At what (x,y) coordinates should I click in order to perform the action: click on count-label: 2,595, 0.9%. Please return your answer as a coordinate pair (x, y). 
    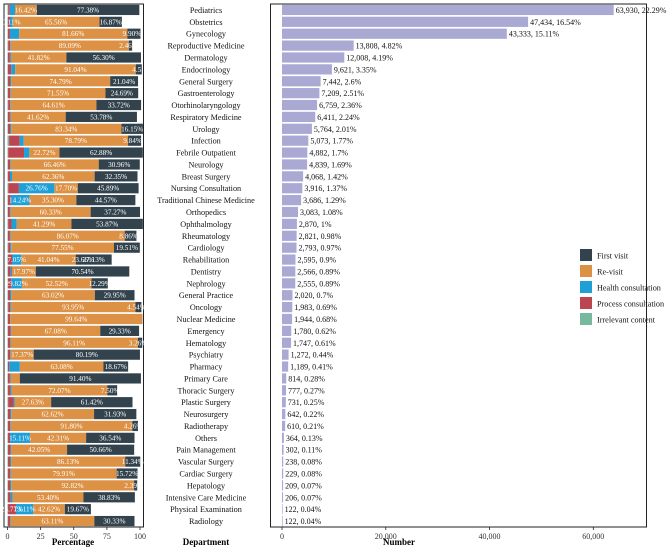
    Looking at the image, I should click on (316, 260).